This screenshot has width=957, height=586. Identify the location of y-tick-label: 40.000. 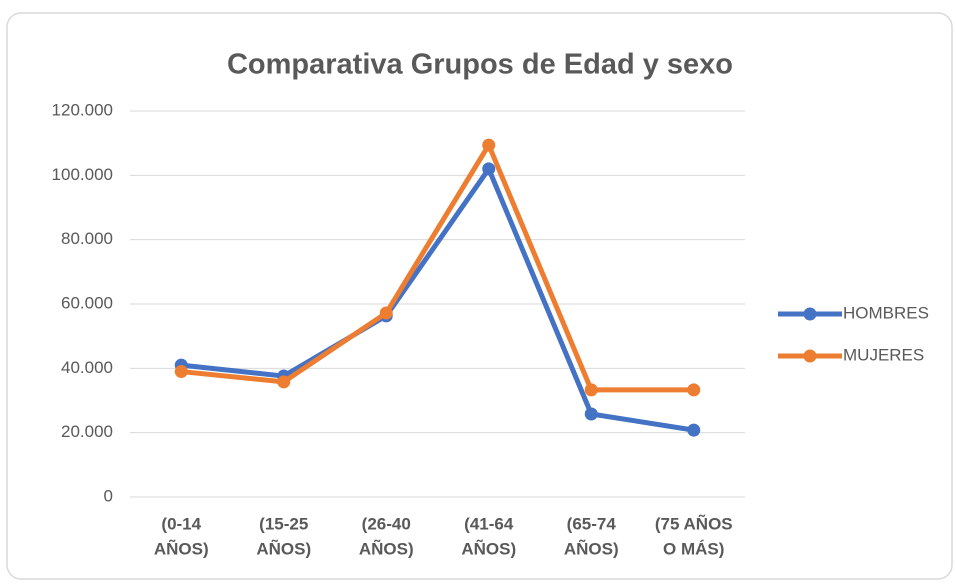
(87, 367).